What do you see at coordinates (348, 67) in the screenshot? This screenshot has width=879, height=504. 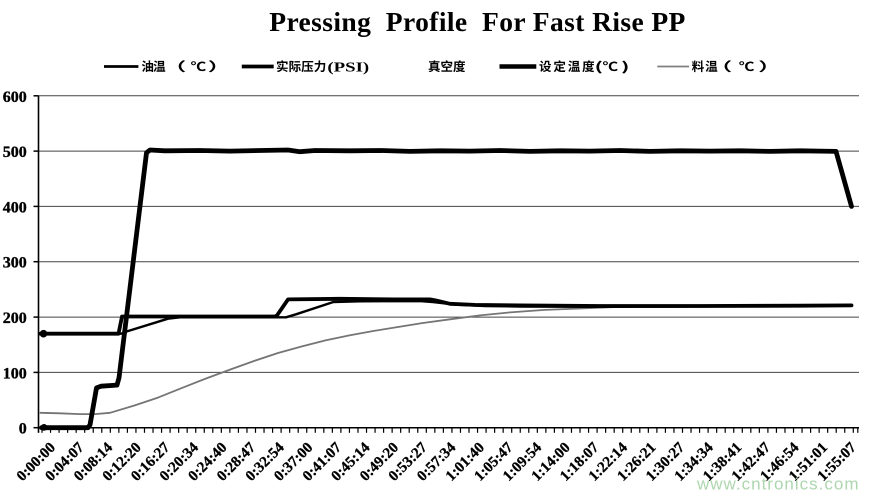 I see `svg-text: (PSI)` at bounding box center [348, 67].